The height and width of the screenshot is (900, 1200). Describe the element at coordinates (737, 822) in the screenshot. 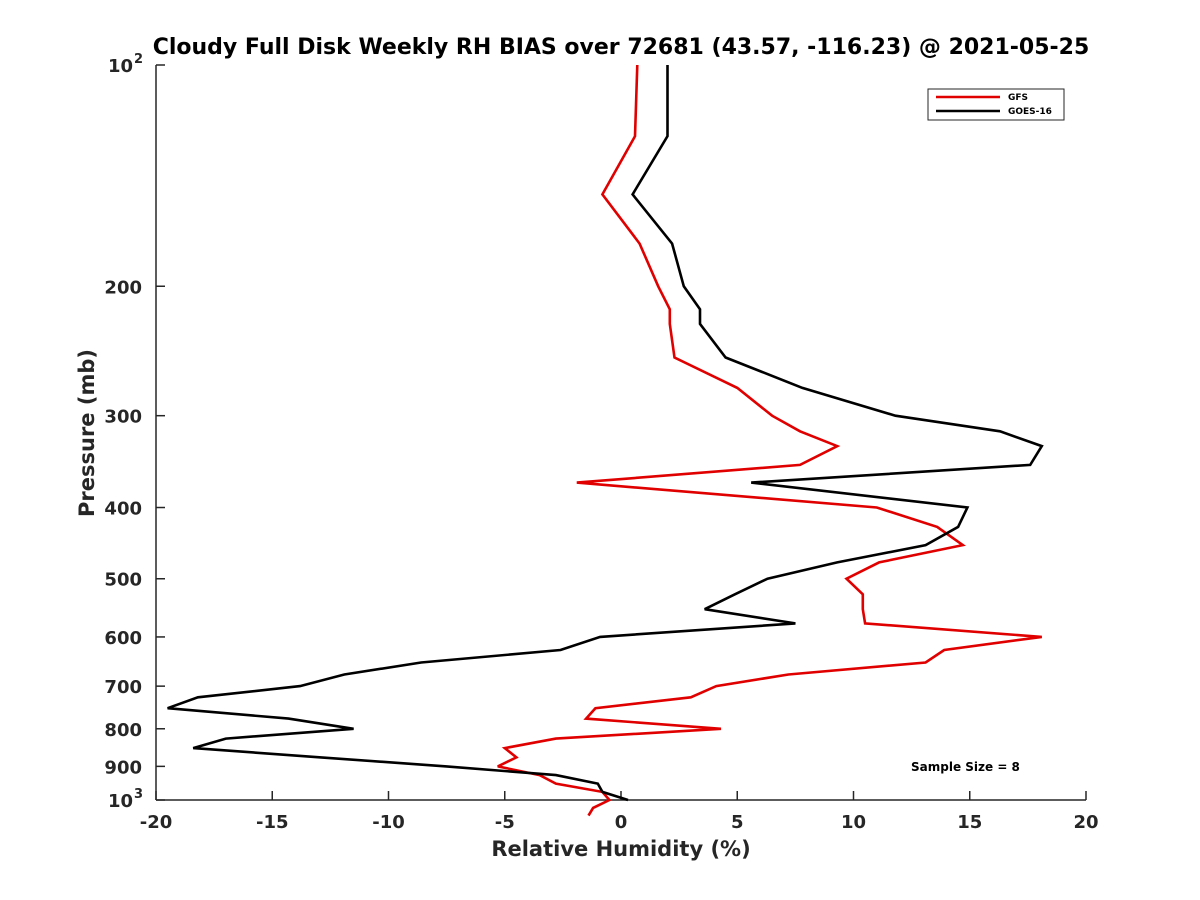

I see `x-tick-label: 5` at that location.